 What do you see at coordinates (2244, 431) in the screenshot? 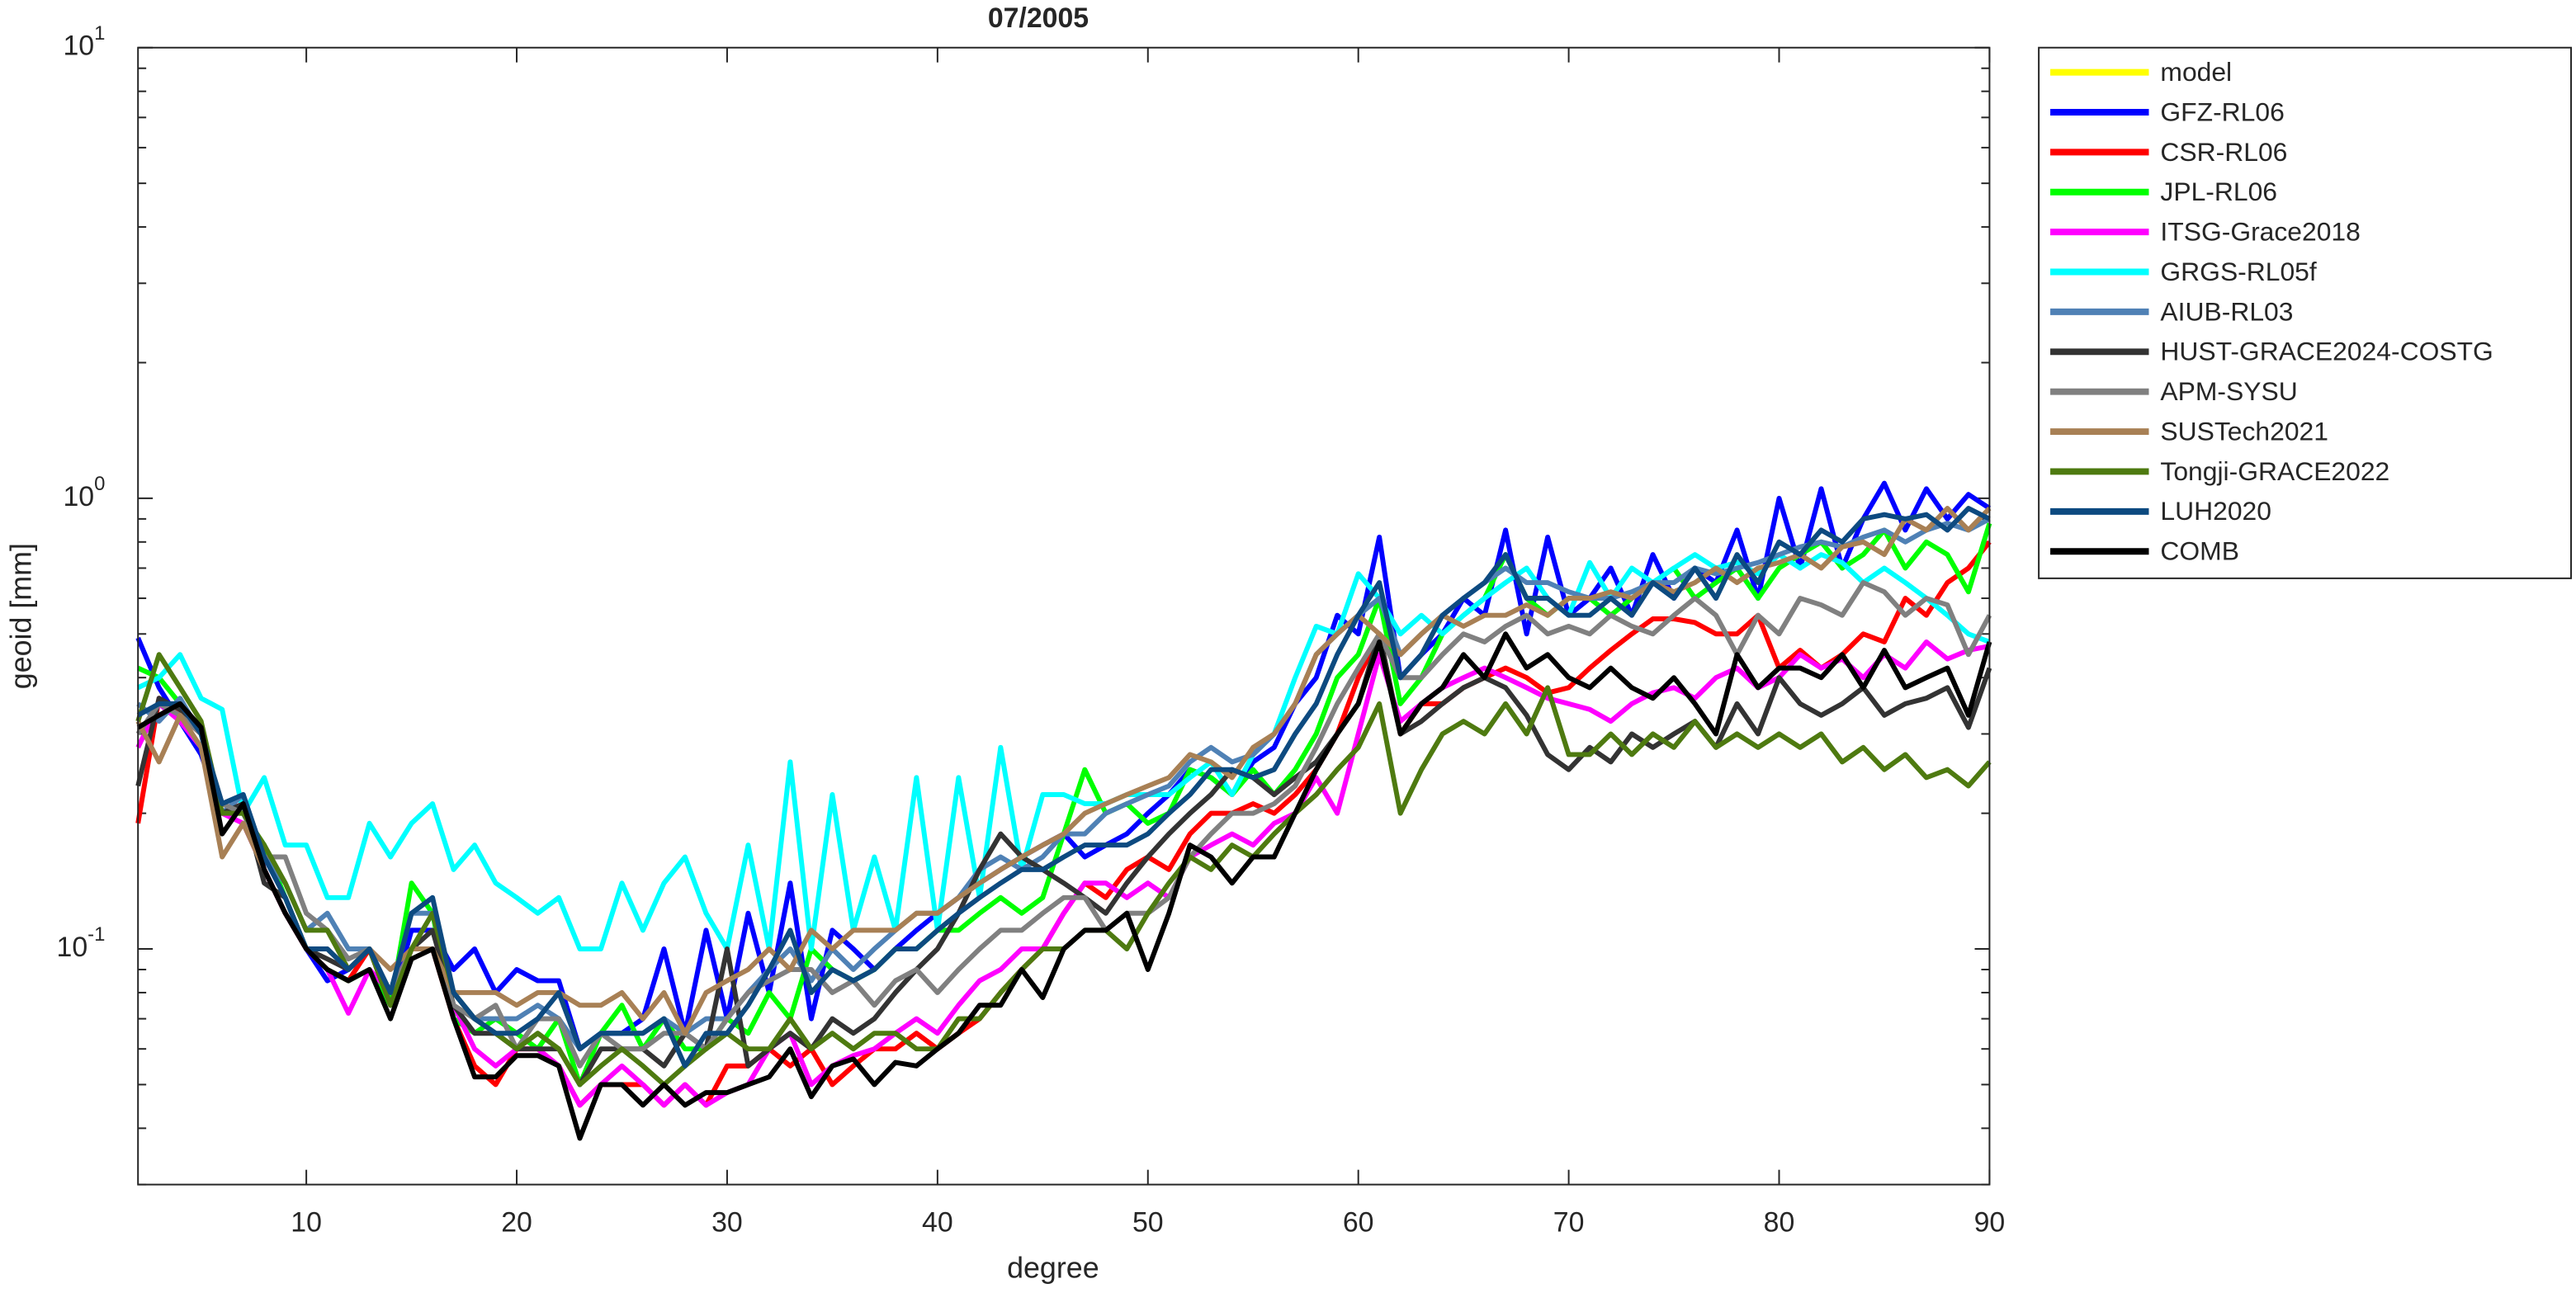
I see `legend-label: SUSTech2021` at bounding box center [2244, 431].